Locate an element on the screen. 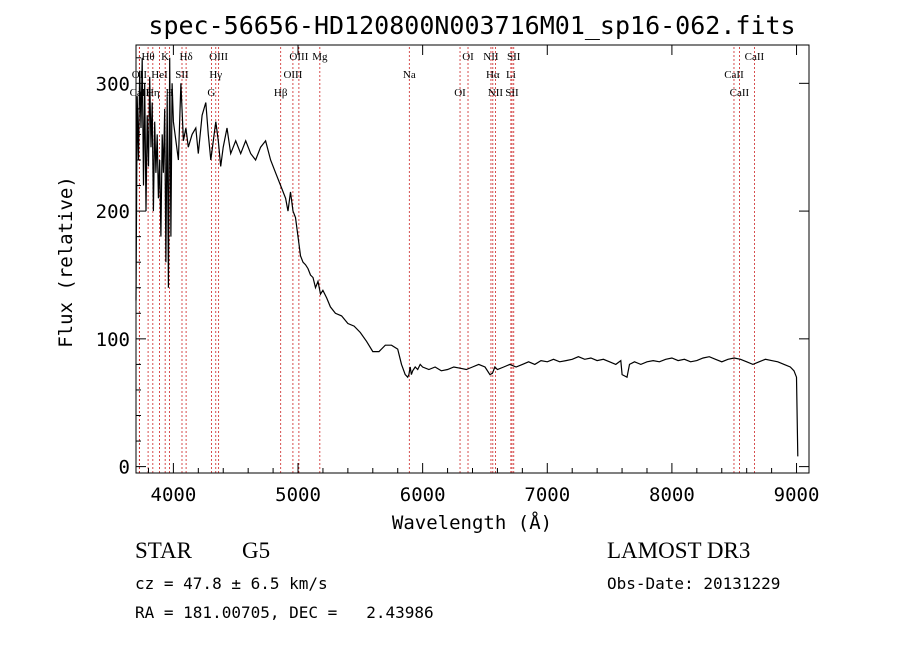 The image size is (900, 649). spectral-line-label: Hα is located at coordinates (493, 75).